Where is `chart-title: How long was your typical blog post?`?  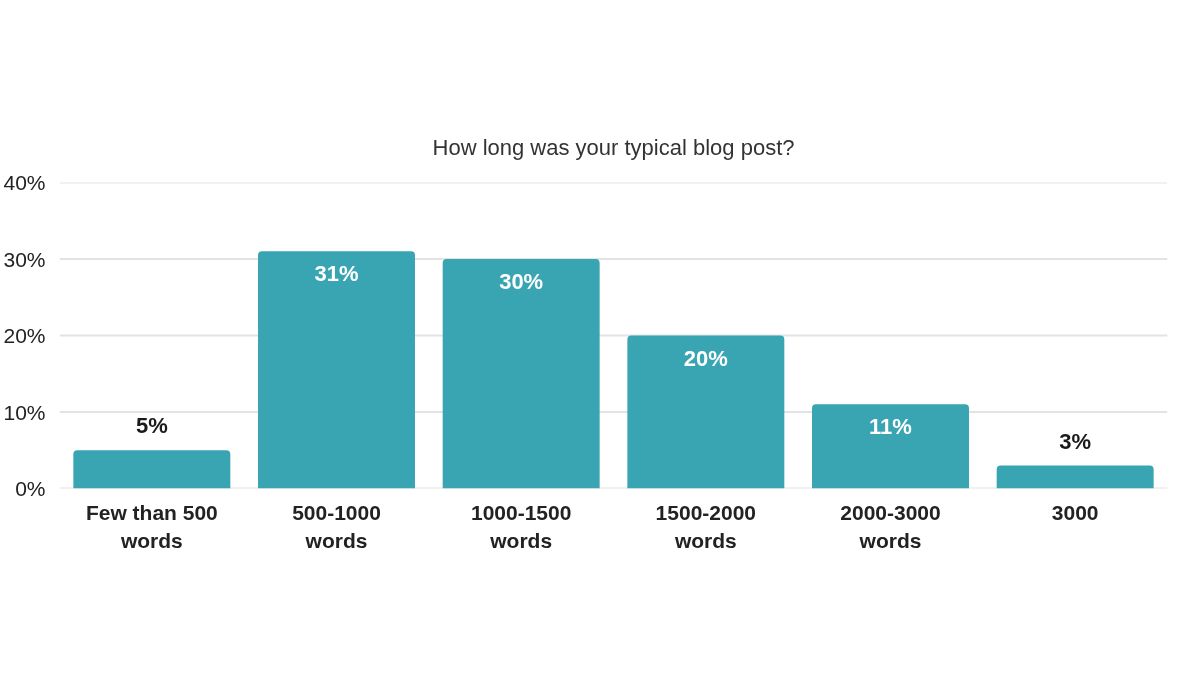 chart-title: How long was your typical blog post? is located at coordinates (613, 147).